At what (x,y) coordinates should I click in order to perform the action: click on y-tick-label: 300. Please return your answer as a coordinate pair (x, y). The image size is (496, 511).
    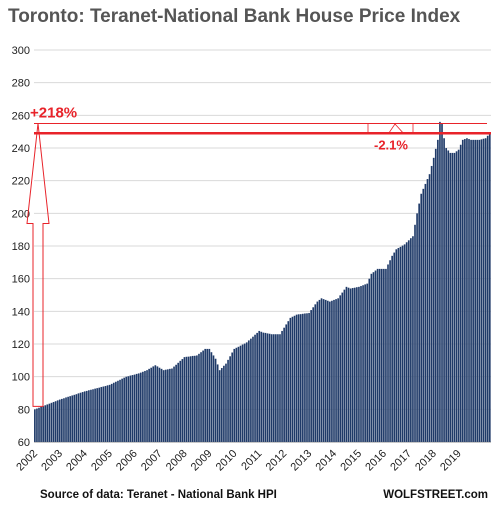
    Looking at the image, I should click on (21, 51).